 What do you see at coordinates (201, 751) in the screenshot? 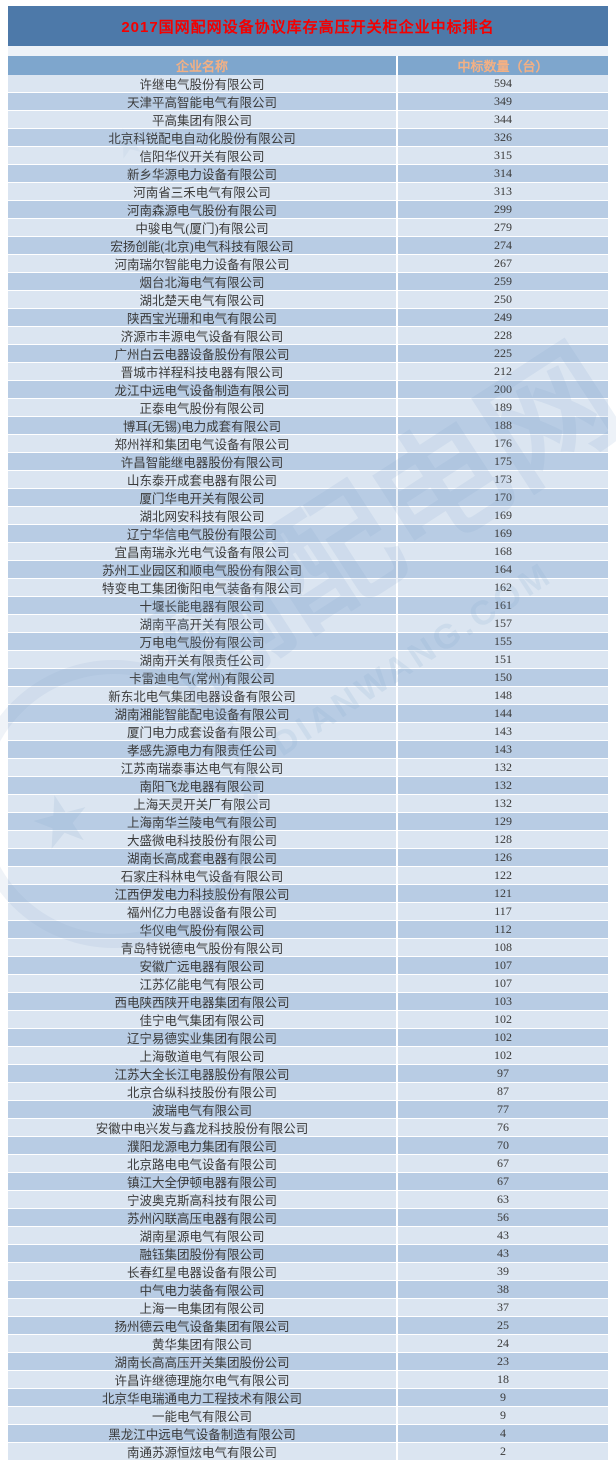
I see `company-name-cell: 孝感先源电力有限责任公司` at bounding box center [201, 751].